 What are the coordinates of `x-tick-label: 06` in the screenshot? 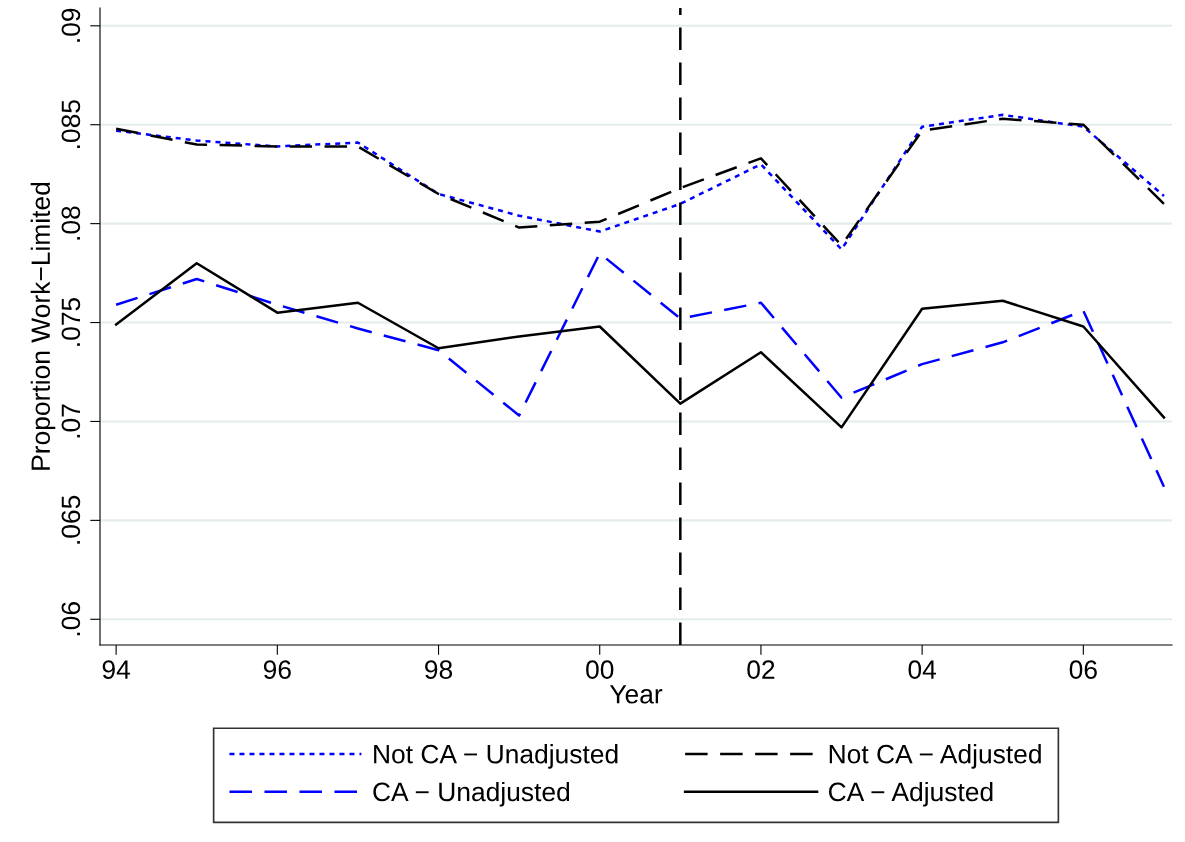 It's located at (1083, 669).